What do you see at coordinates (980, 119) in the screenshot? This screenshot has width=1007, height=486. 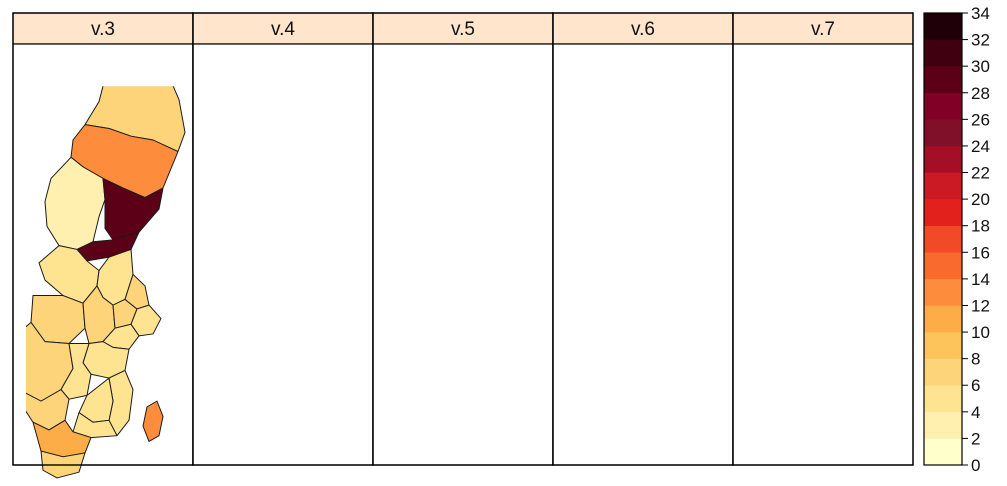 I see `colorbar-tick-label: 26` at bounding box center [980, 119].